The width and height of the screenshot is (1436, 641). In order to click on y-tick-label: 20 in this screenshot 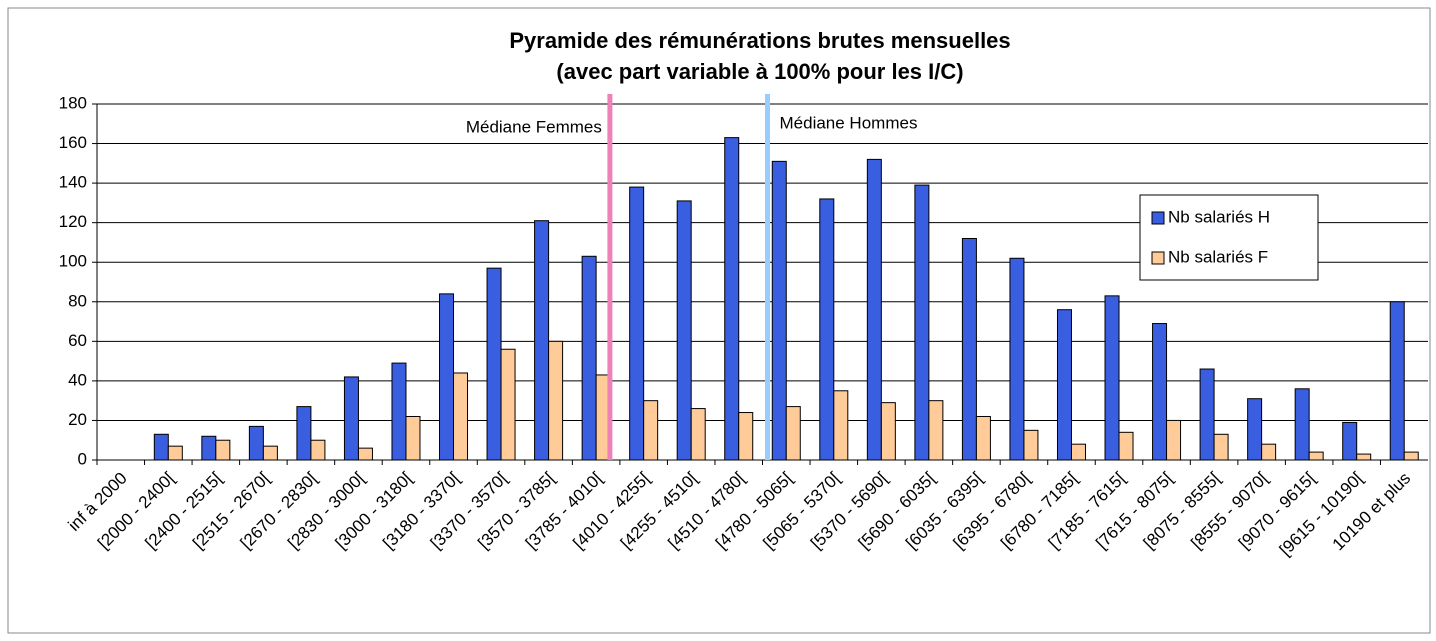, I will do `click(77, 419)`.